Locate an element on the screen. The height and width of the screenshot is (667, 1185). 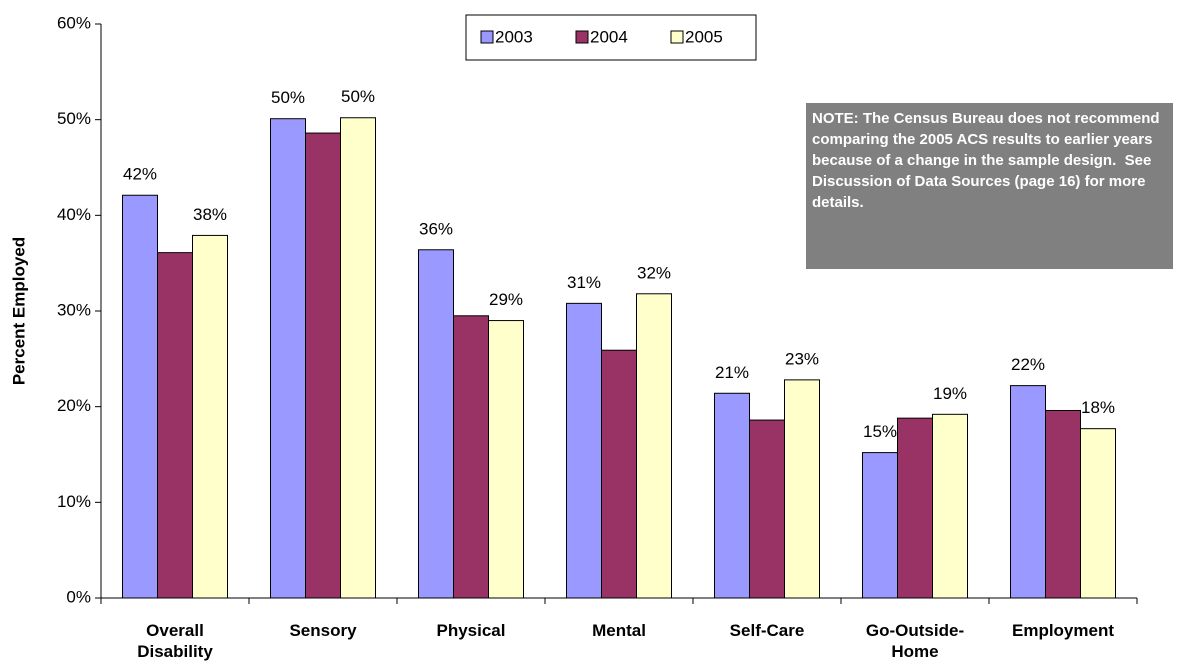
legend-label: 2004 is located at coordinates (609, 36).